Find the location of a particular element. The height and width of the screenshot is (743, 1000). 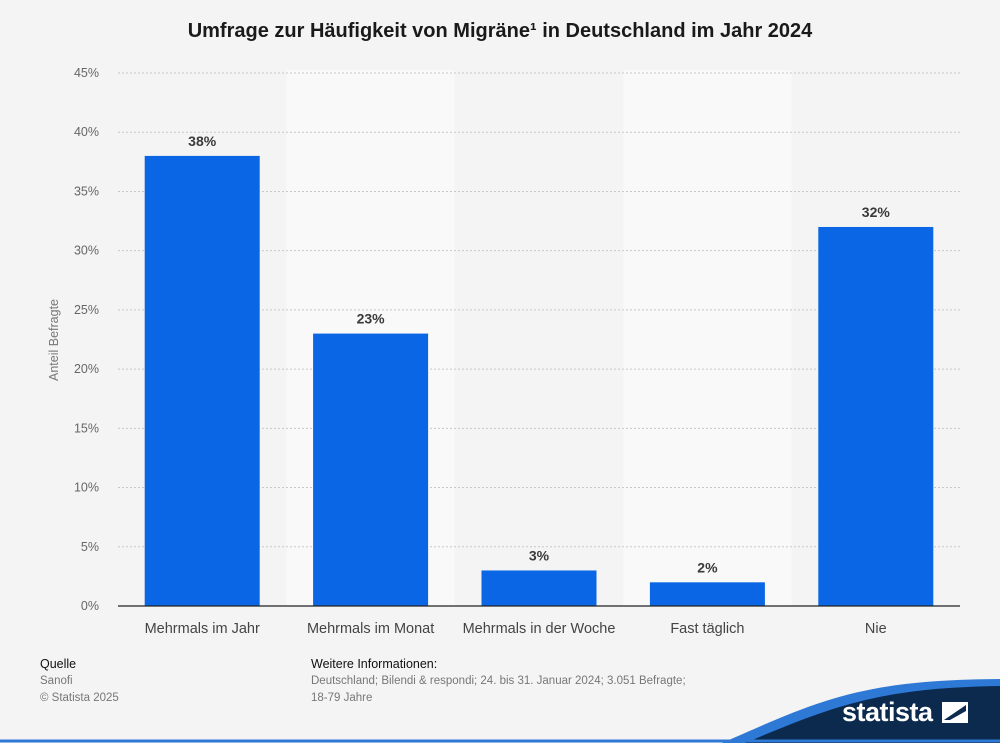

y-tick-label: 45% is located at coordinates (86, 73).